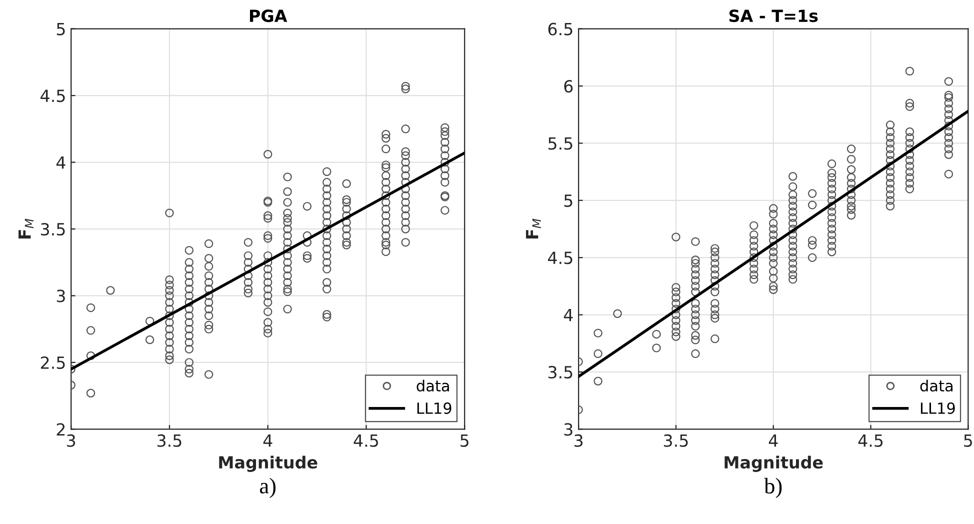 The height and width of the screenshot is (524, 974). I want to click on text: a), so click(268, 488).